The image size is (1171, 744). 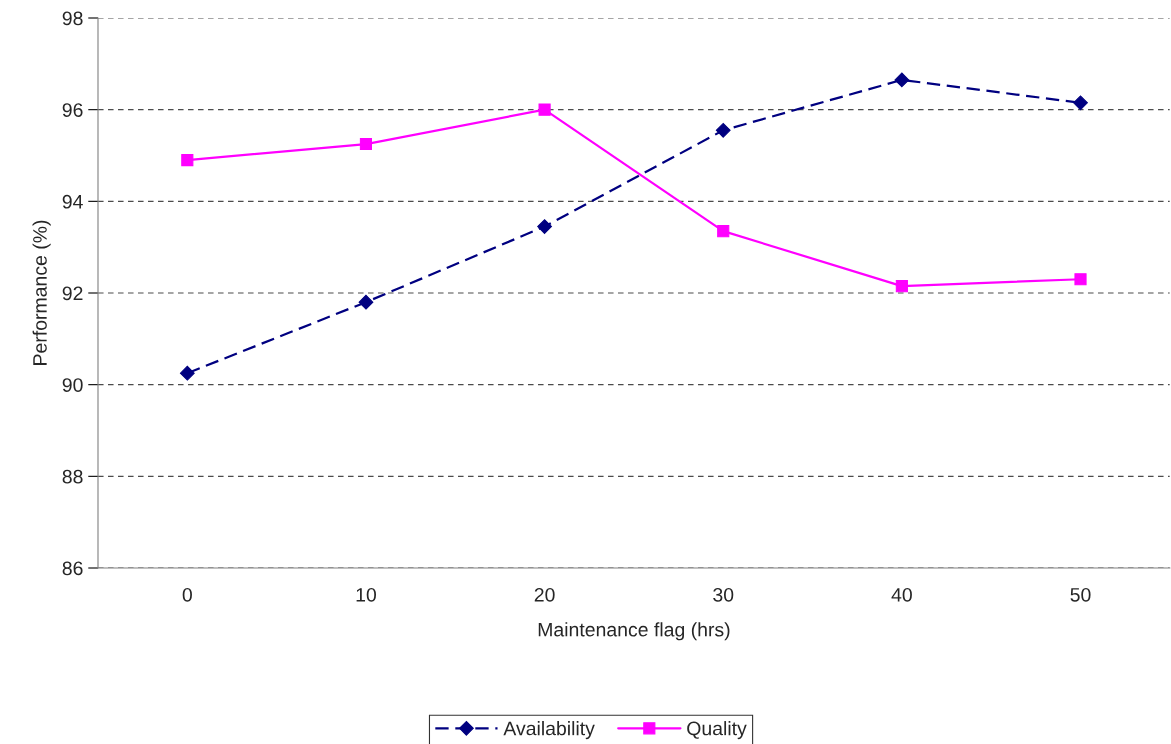 What do you see at coordinates (72, 568) in the screenshot?
I see `y-tick-label: 86` at bounding box center [72, 568].